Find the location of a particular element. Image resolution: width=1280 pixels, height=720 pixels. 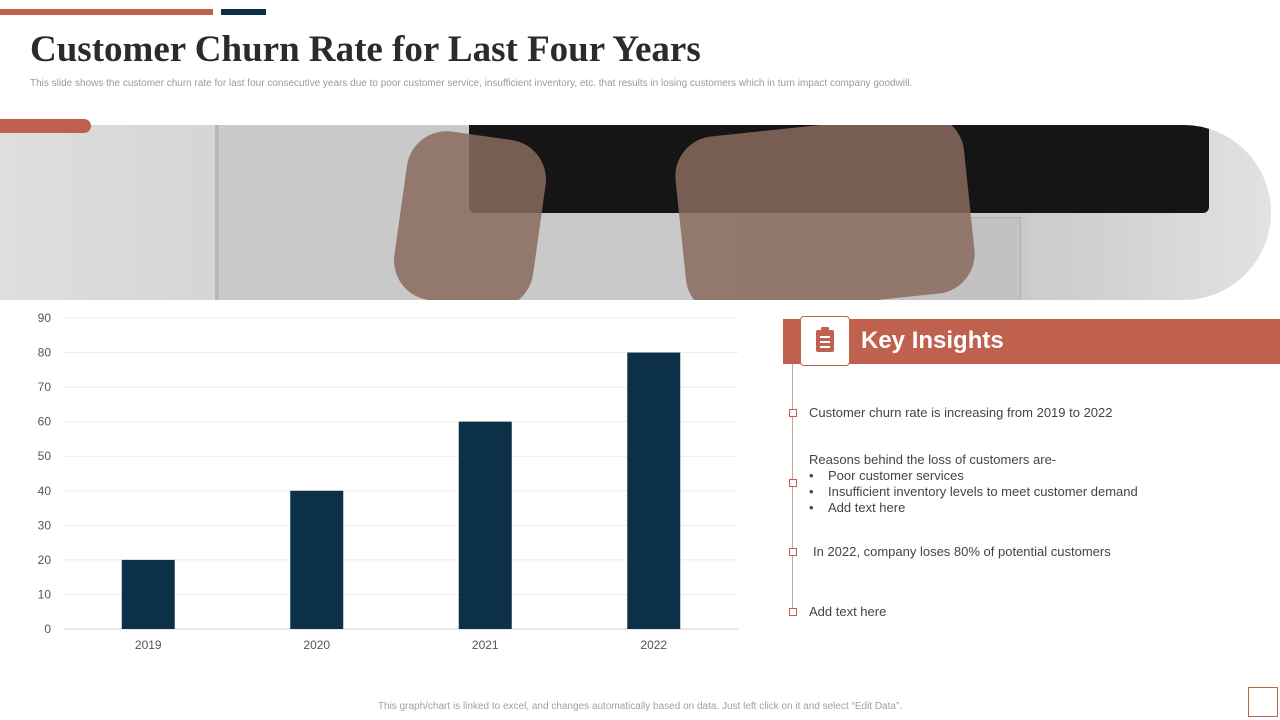

y-tick-label: 40 is located at coordinates (45, 491).